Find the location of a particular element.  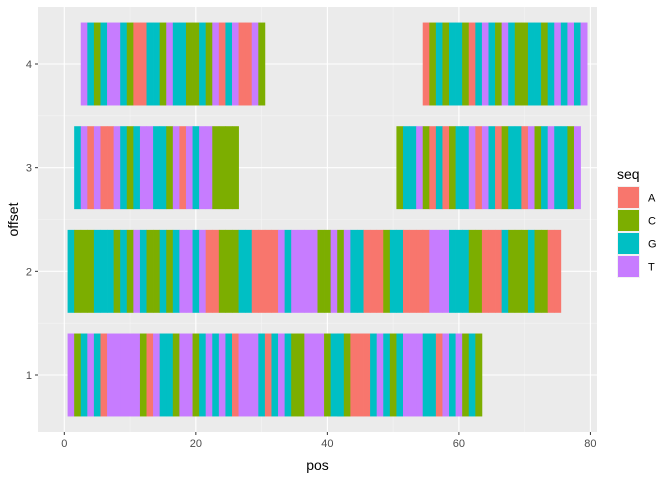

x-axis: 0 20 40 60 80 is located at coordinates (329, 441).